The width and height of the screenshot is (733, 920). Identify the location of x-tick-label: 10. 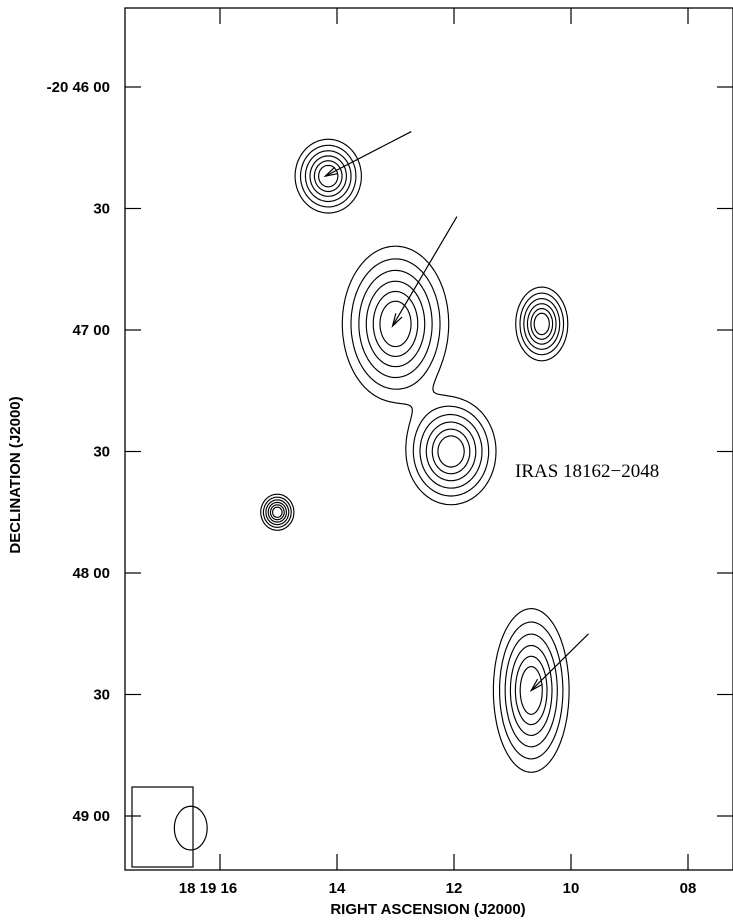
(571, 888).